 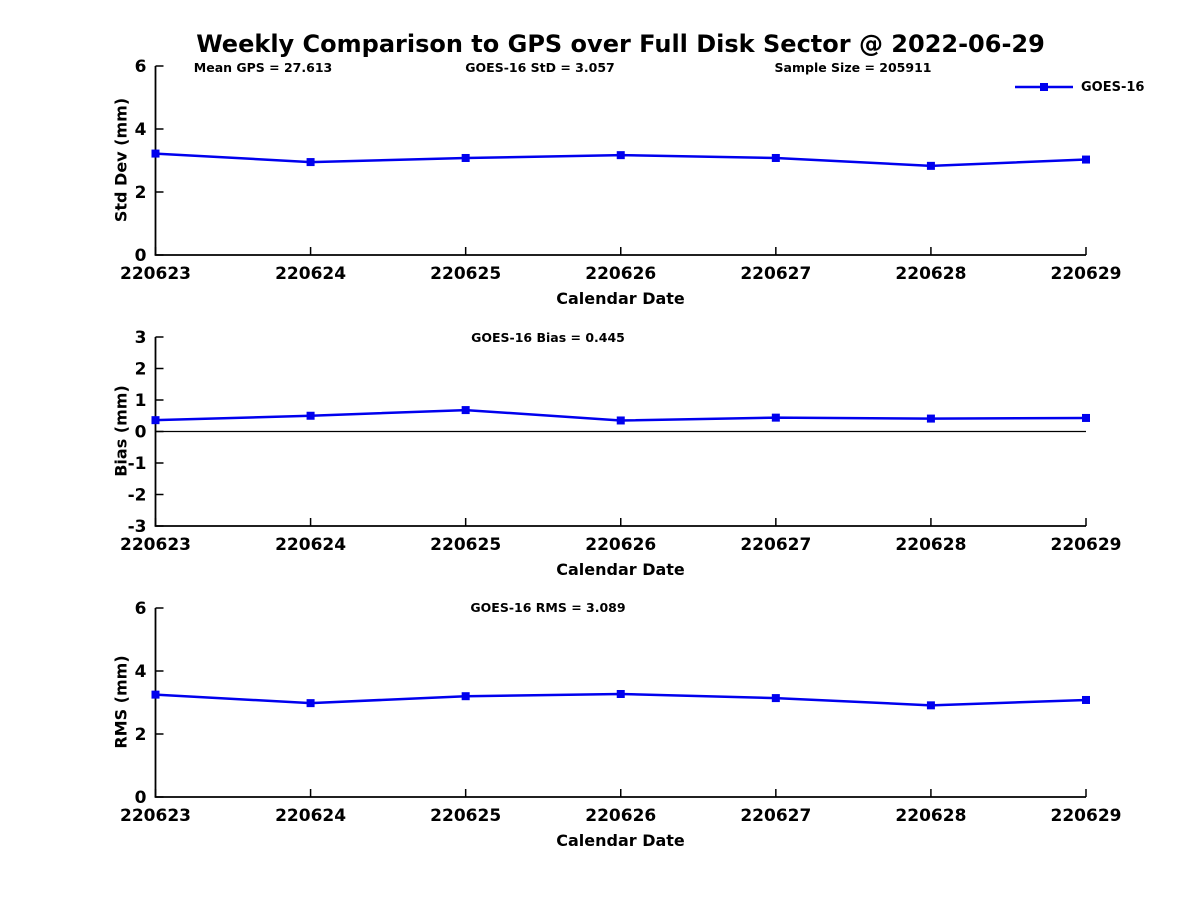 What do you see at coordinates (263, 67) in the screenshot?
I see `annotation-mean-gps: Mean GPS = 27.613` at bounding box center [263, 67].